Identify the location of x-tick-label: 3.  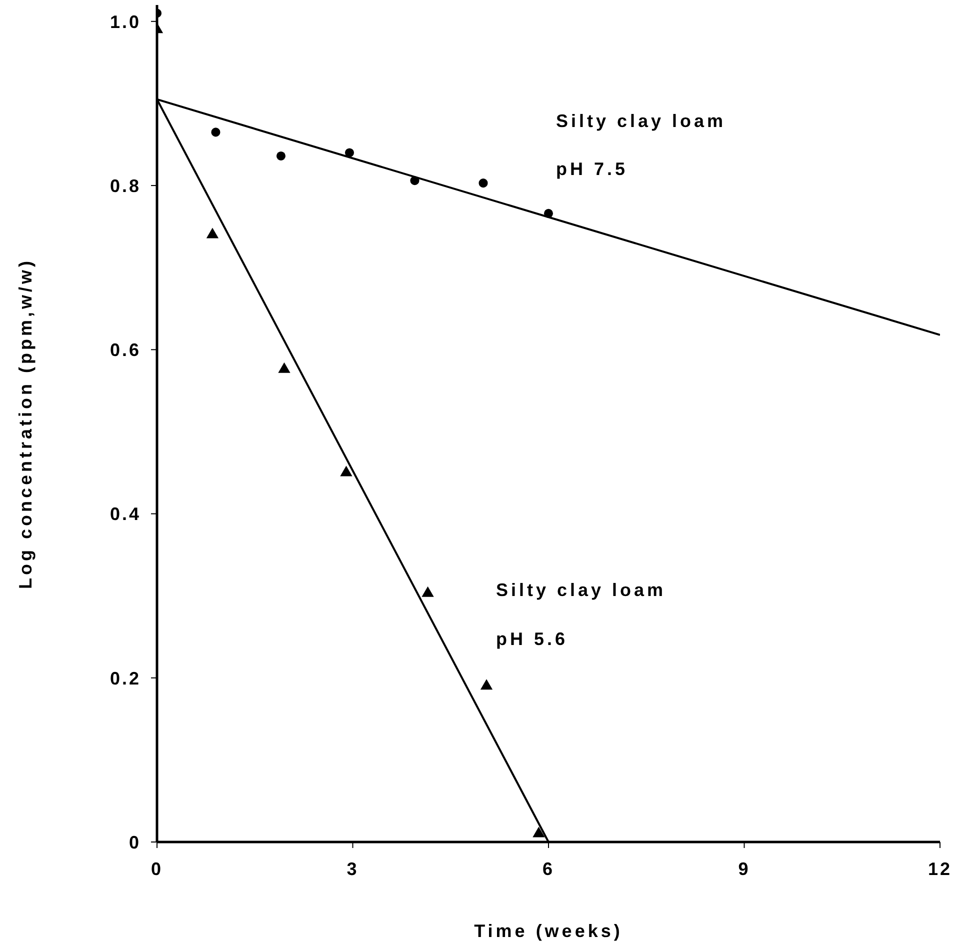
(352, 868).